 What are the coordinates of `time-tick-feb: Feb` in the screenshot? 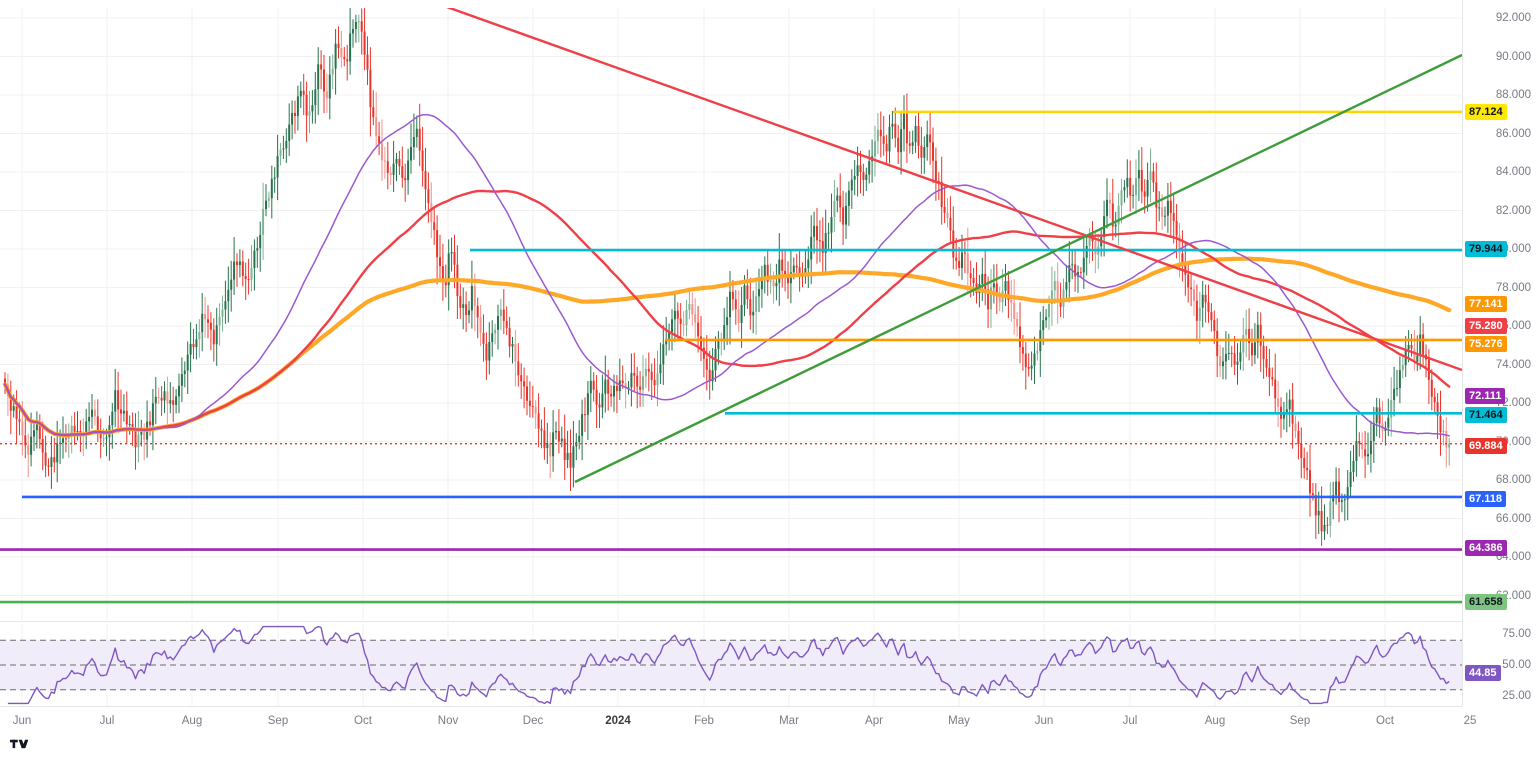 It's located at (704, 721).